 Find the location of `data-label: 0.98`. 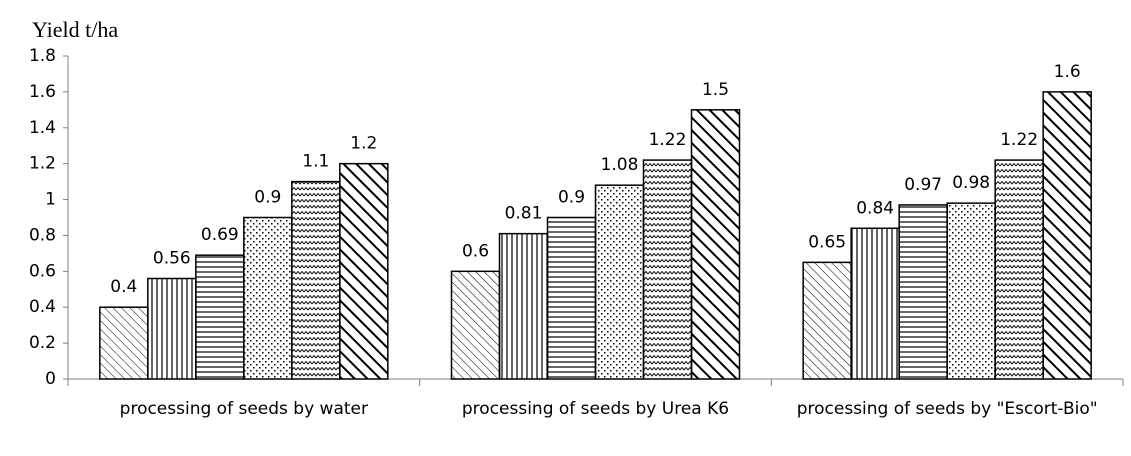

data-label: 0.98 is located at coordinates (971, 183).